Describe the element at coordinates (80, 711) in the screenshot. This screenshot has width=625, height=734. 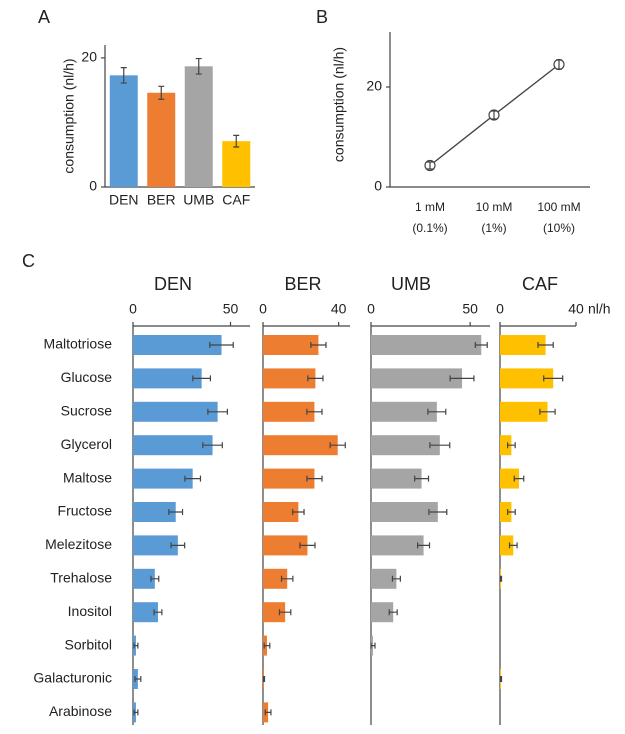
I see `category-label: Arabinose` at that location.